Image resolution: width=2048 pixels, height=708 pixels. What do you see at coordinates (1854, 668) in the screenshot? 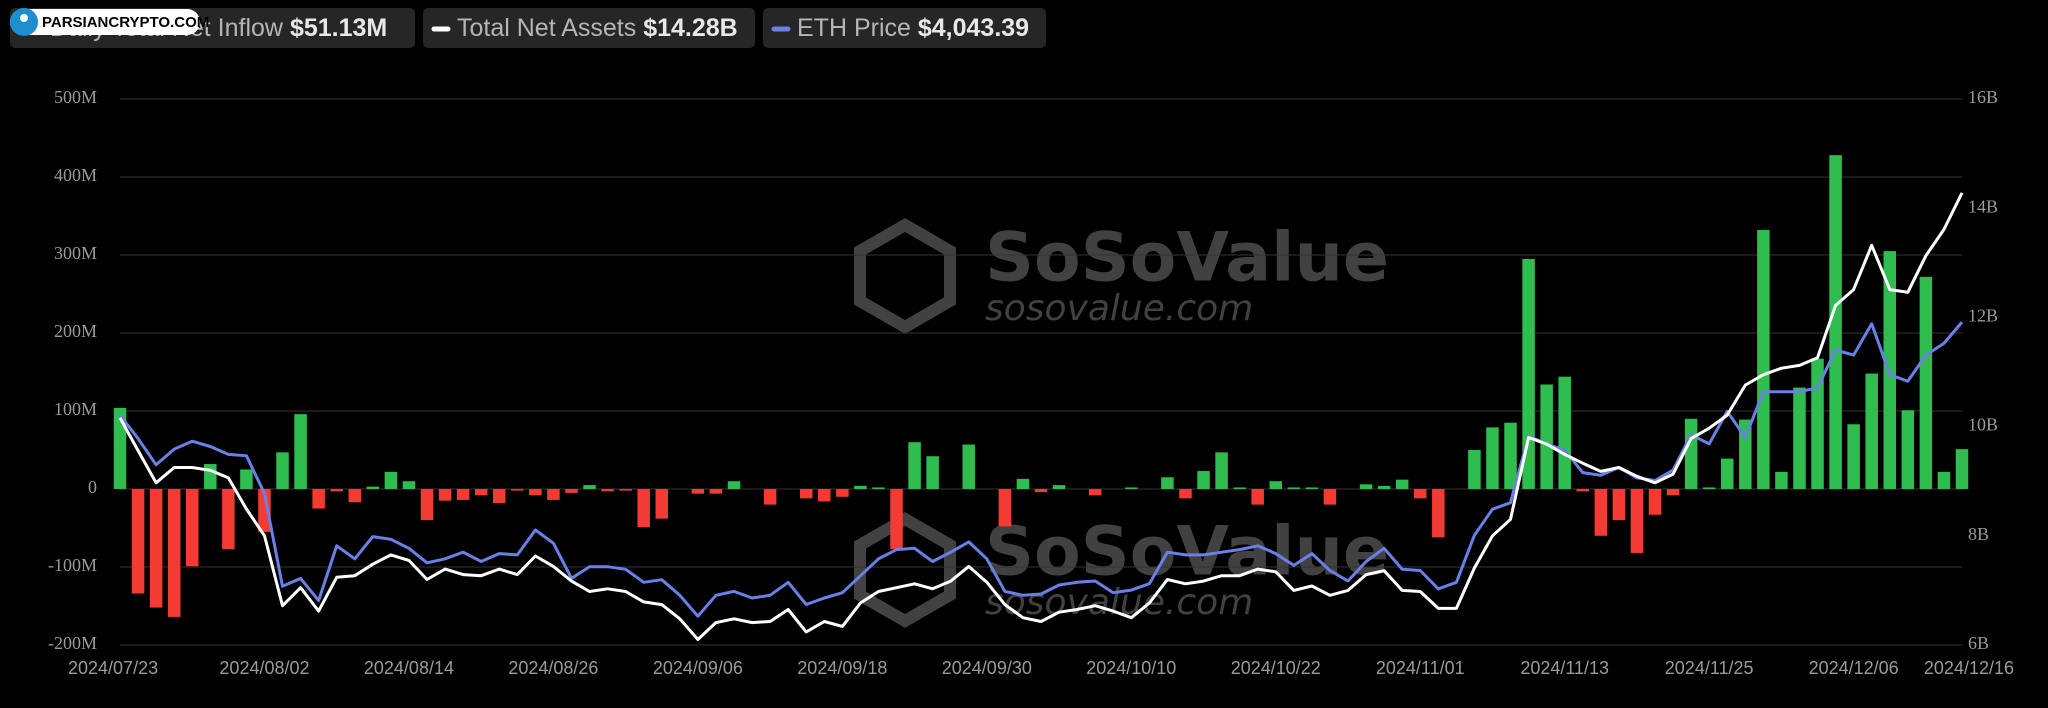
I see `x-tick-label: 2024/12/06` at bounding box center [1854, 668].